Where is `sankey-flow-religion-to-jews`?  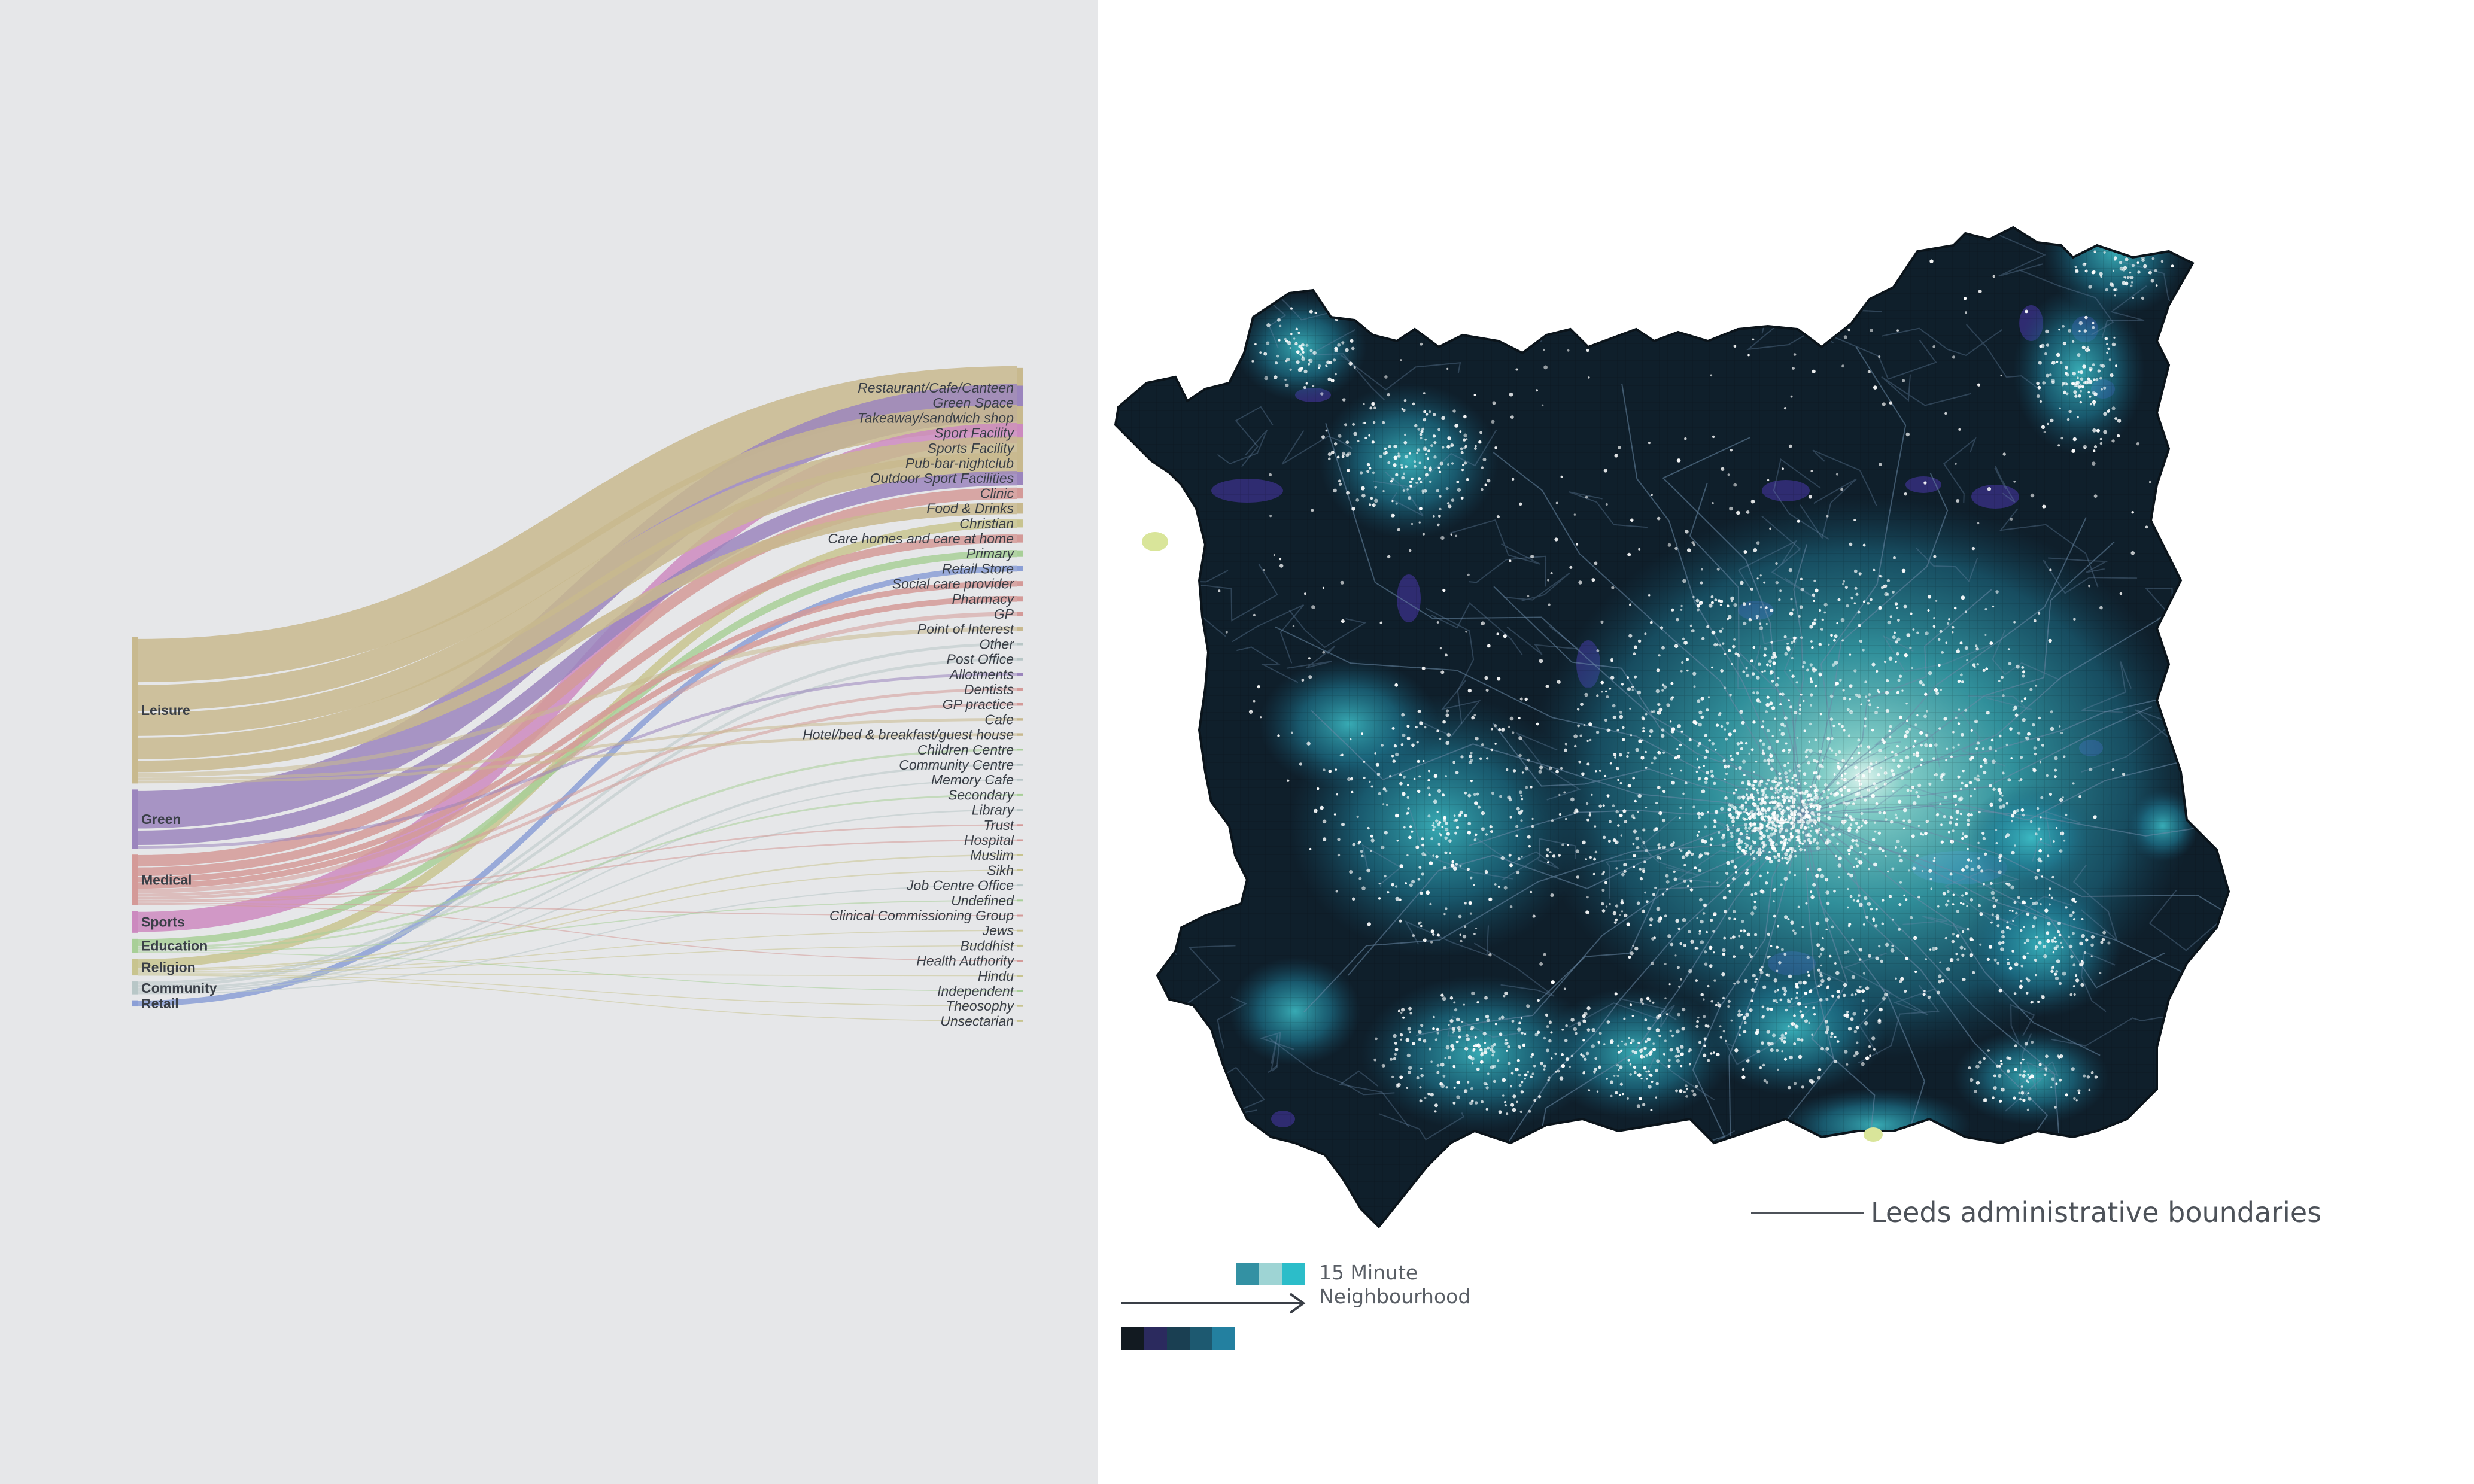
sankey-flow-religion-to-jews is located at coordinates (577, 951).